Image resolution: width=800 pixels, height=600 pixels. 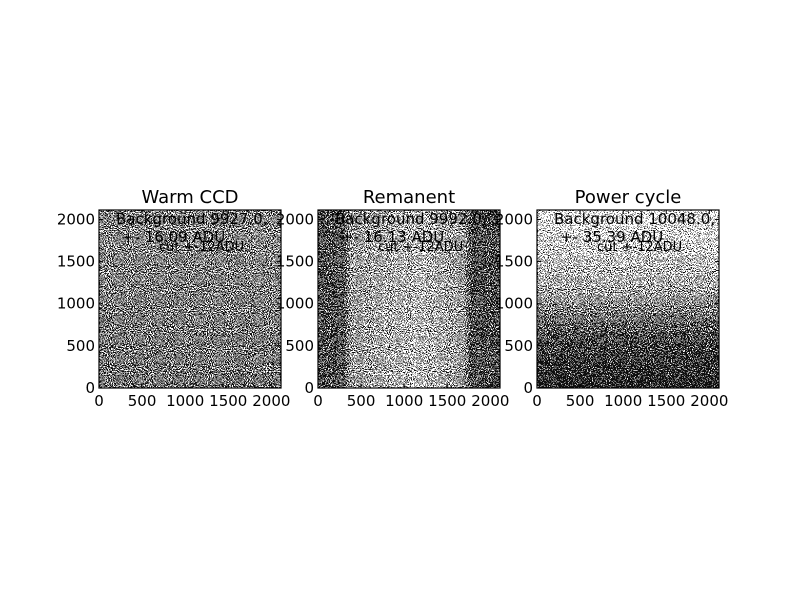 What do you see at coordinates (628, 197) in the screenshot?
I see `panel-title: Power cycle` at bounding box center [628, 197].